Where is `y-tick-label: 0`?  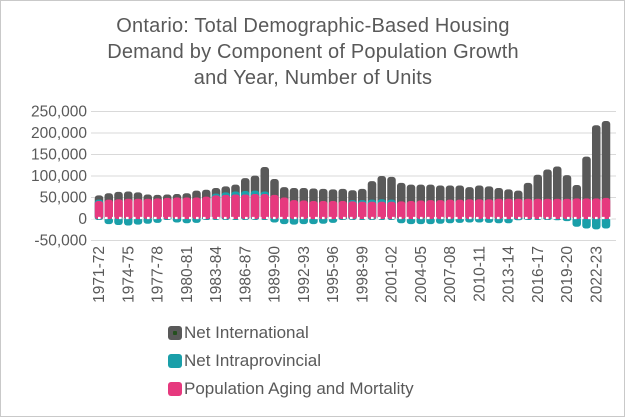
y-tick-label: 0 is located at coordinates (82, 219).